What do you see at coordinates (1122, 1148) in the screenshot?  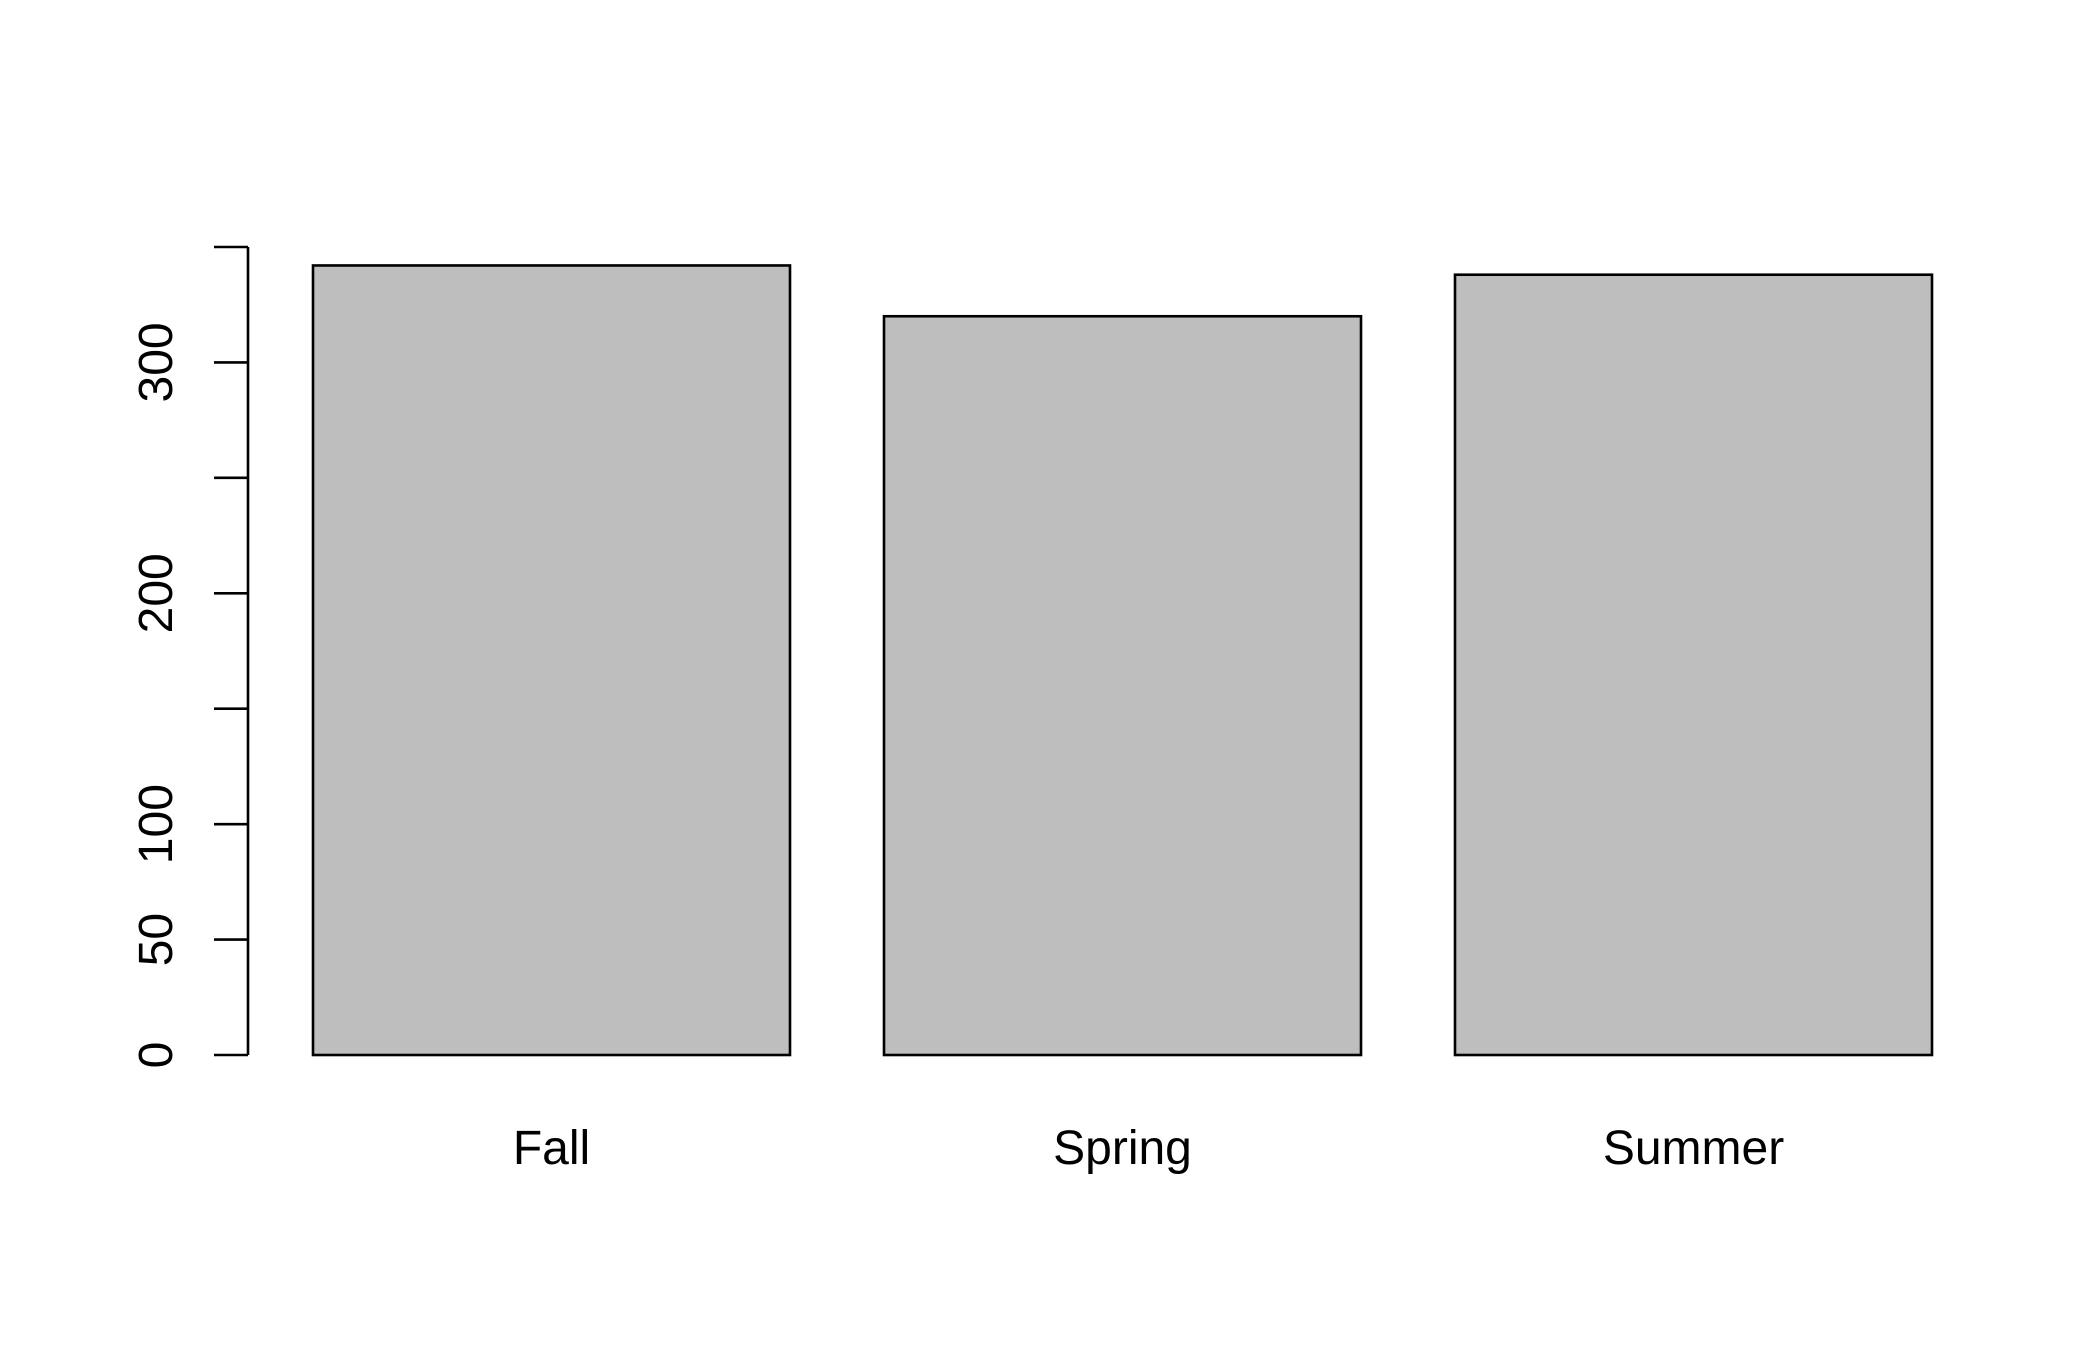 I see `x-category-label: Spring` at bounding box center [1122, 1148].